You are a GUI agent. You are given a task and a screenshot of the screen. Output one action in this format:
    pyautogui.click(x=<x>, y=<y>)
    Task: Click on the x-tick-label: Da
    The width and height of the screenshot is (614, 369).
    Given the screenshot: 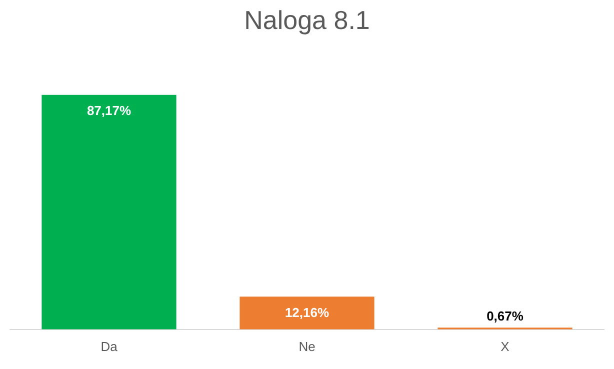 What is the action you would take?
    pyautogui.click(x=109, y=346)
    